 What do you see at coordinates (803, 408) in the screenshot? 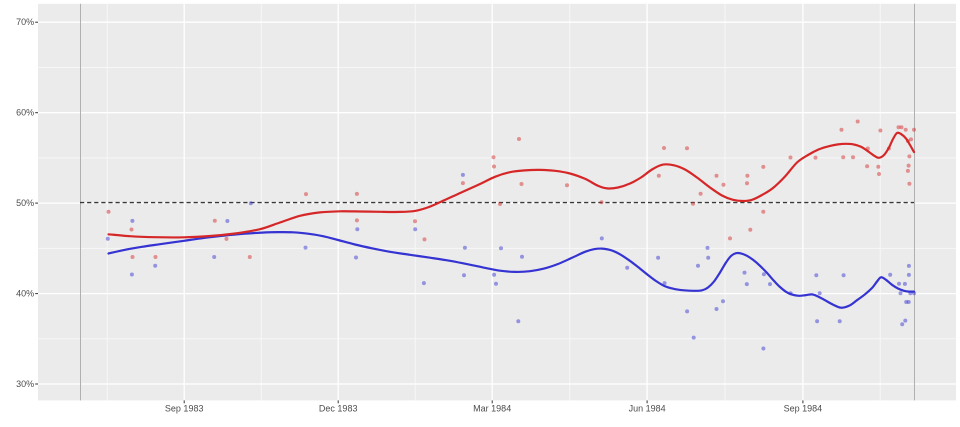
I see `svg-text: Sep 1984` at bounding box center [803, 408].